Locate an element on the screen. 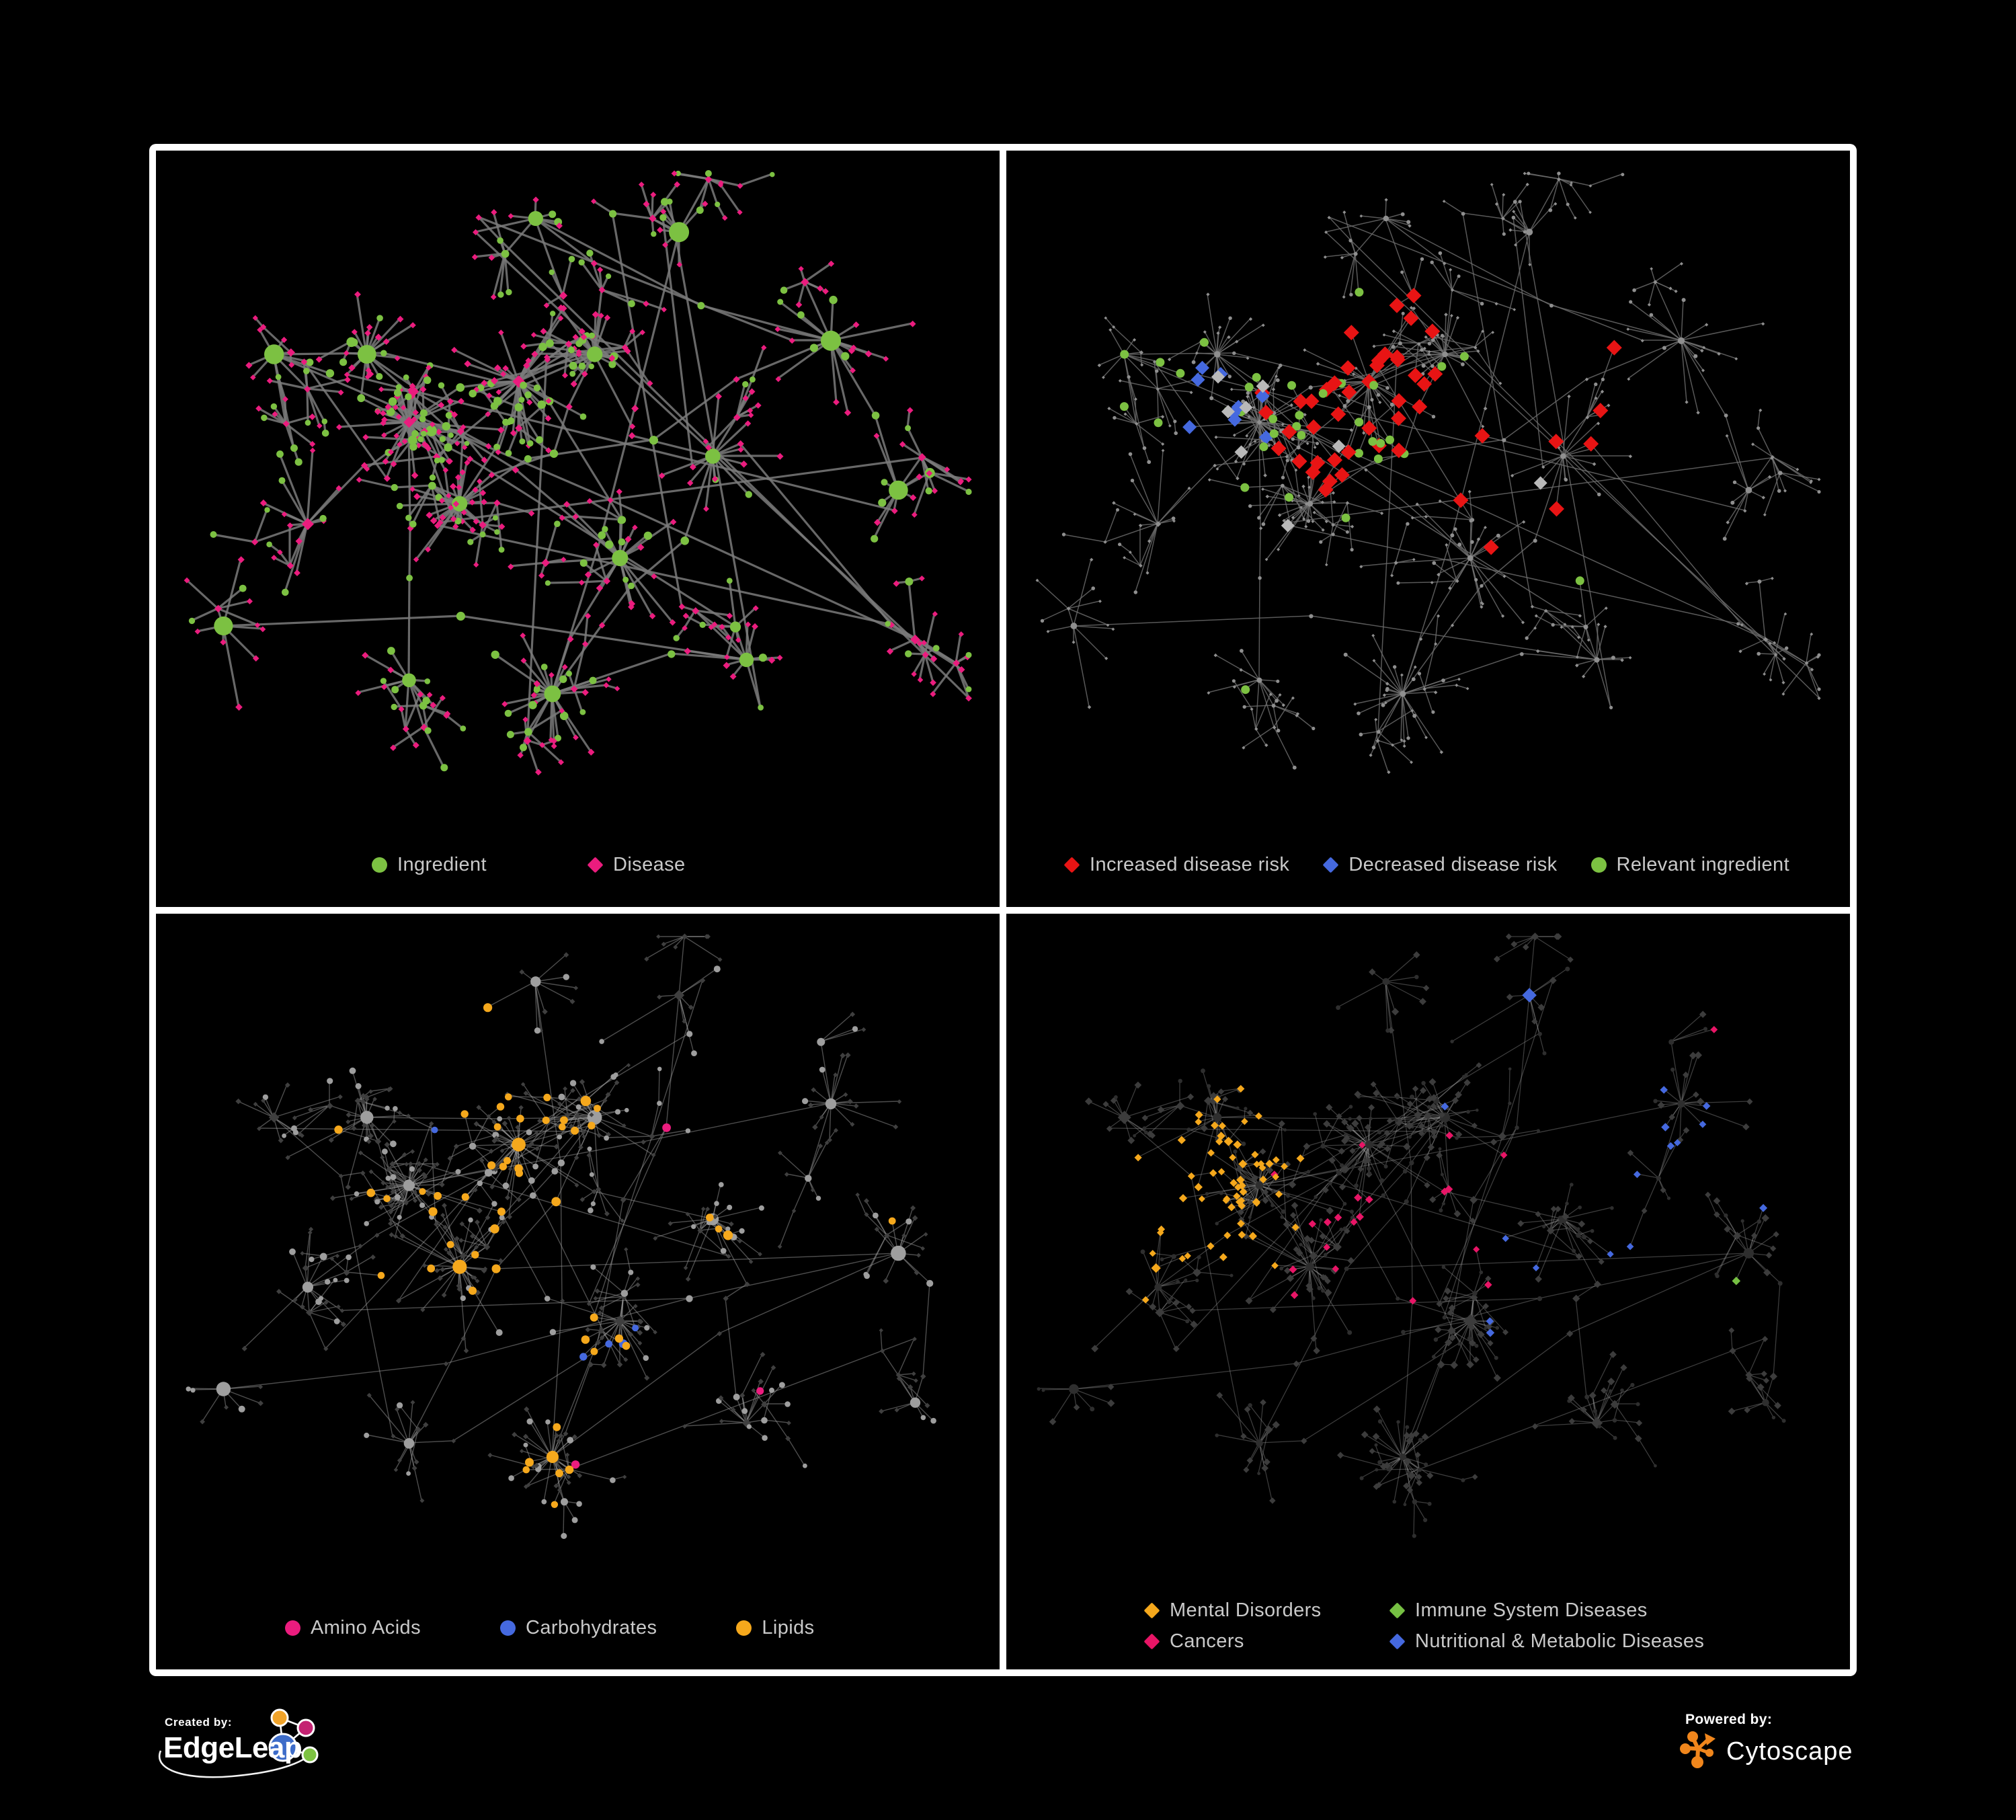 The image size is (2016, 1820). lipids-marker-icon is located at coordinates (744, 1628).